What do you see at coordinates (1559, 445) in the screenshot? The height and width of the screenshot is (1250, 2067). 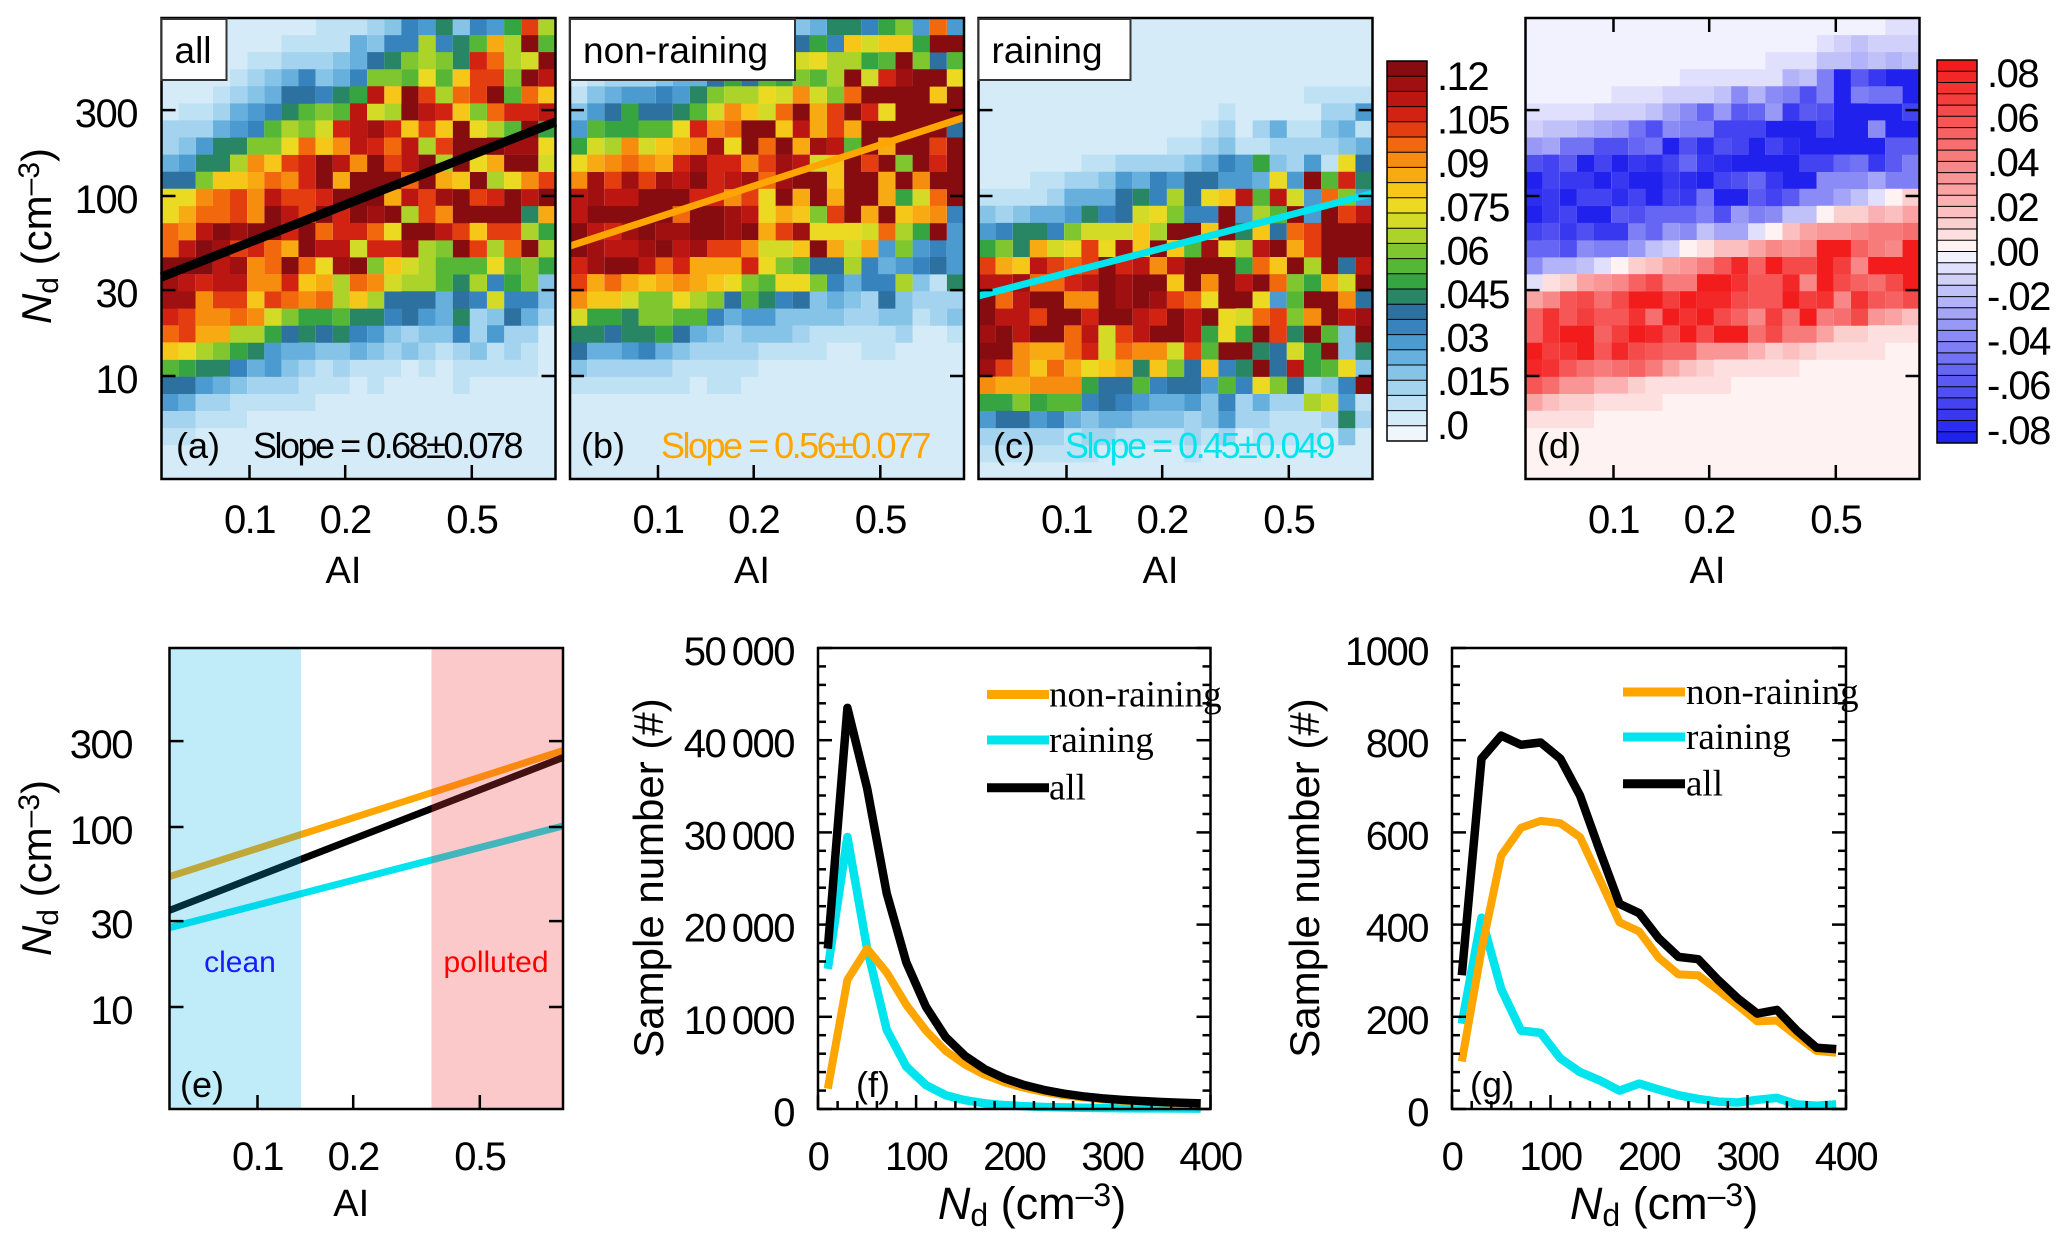 I see `svg-text: (d)` at bounding box center [1559, 445].